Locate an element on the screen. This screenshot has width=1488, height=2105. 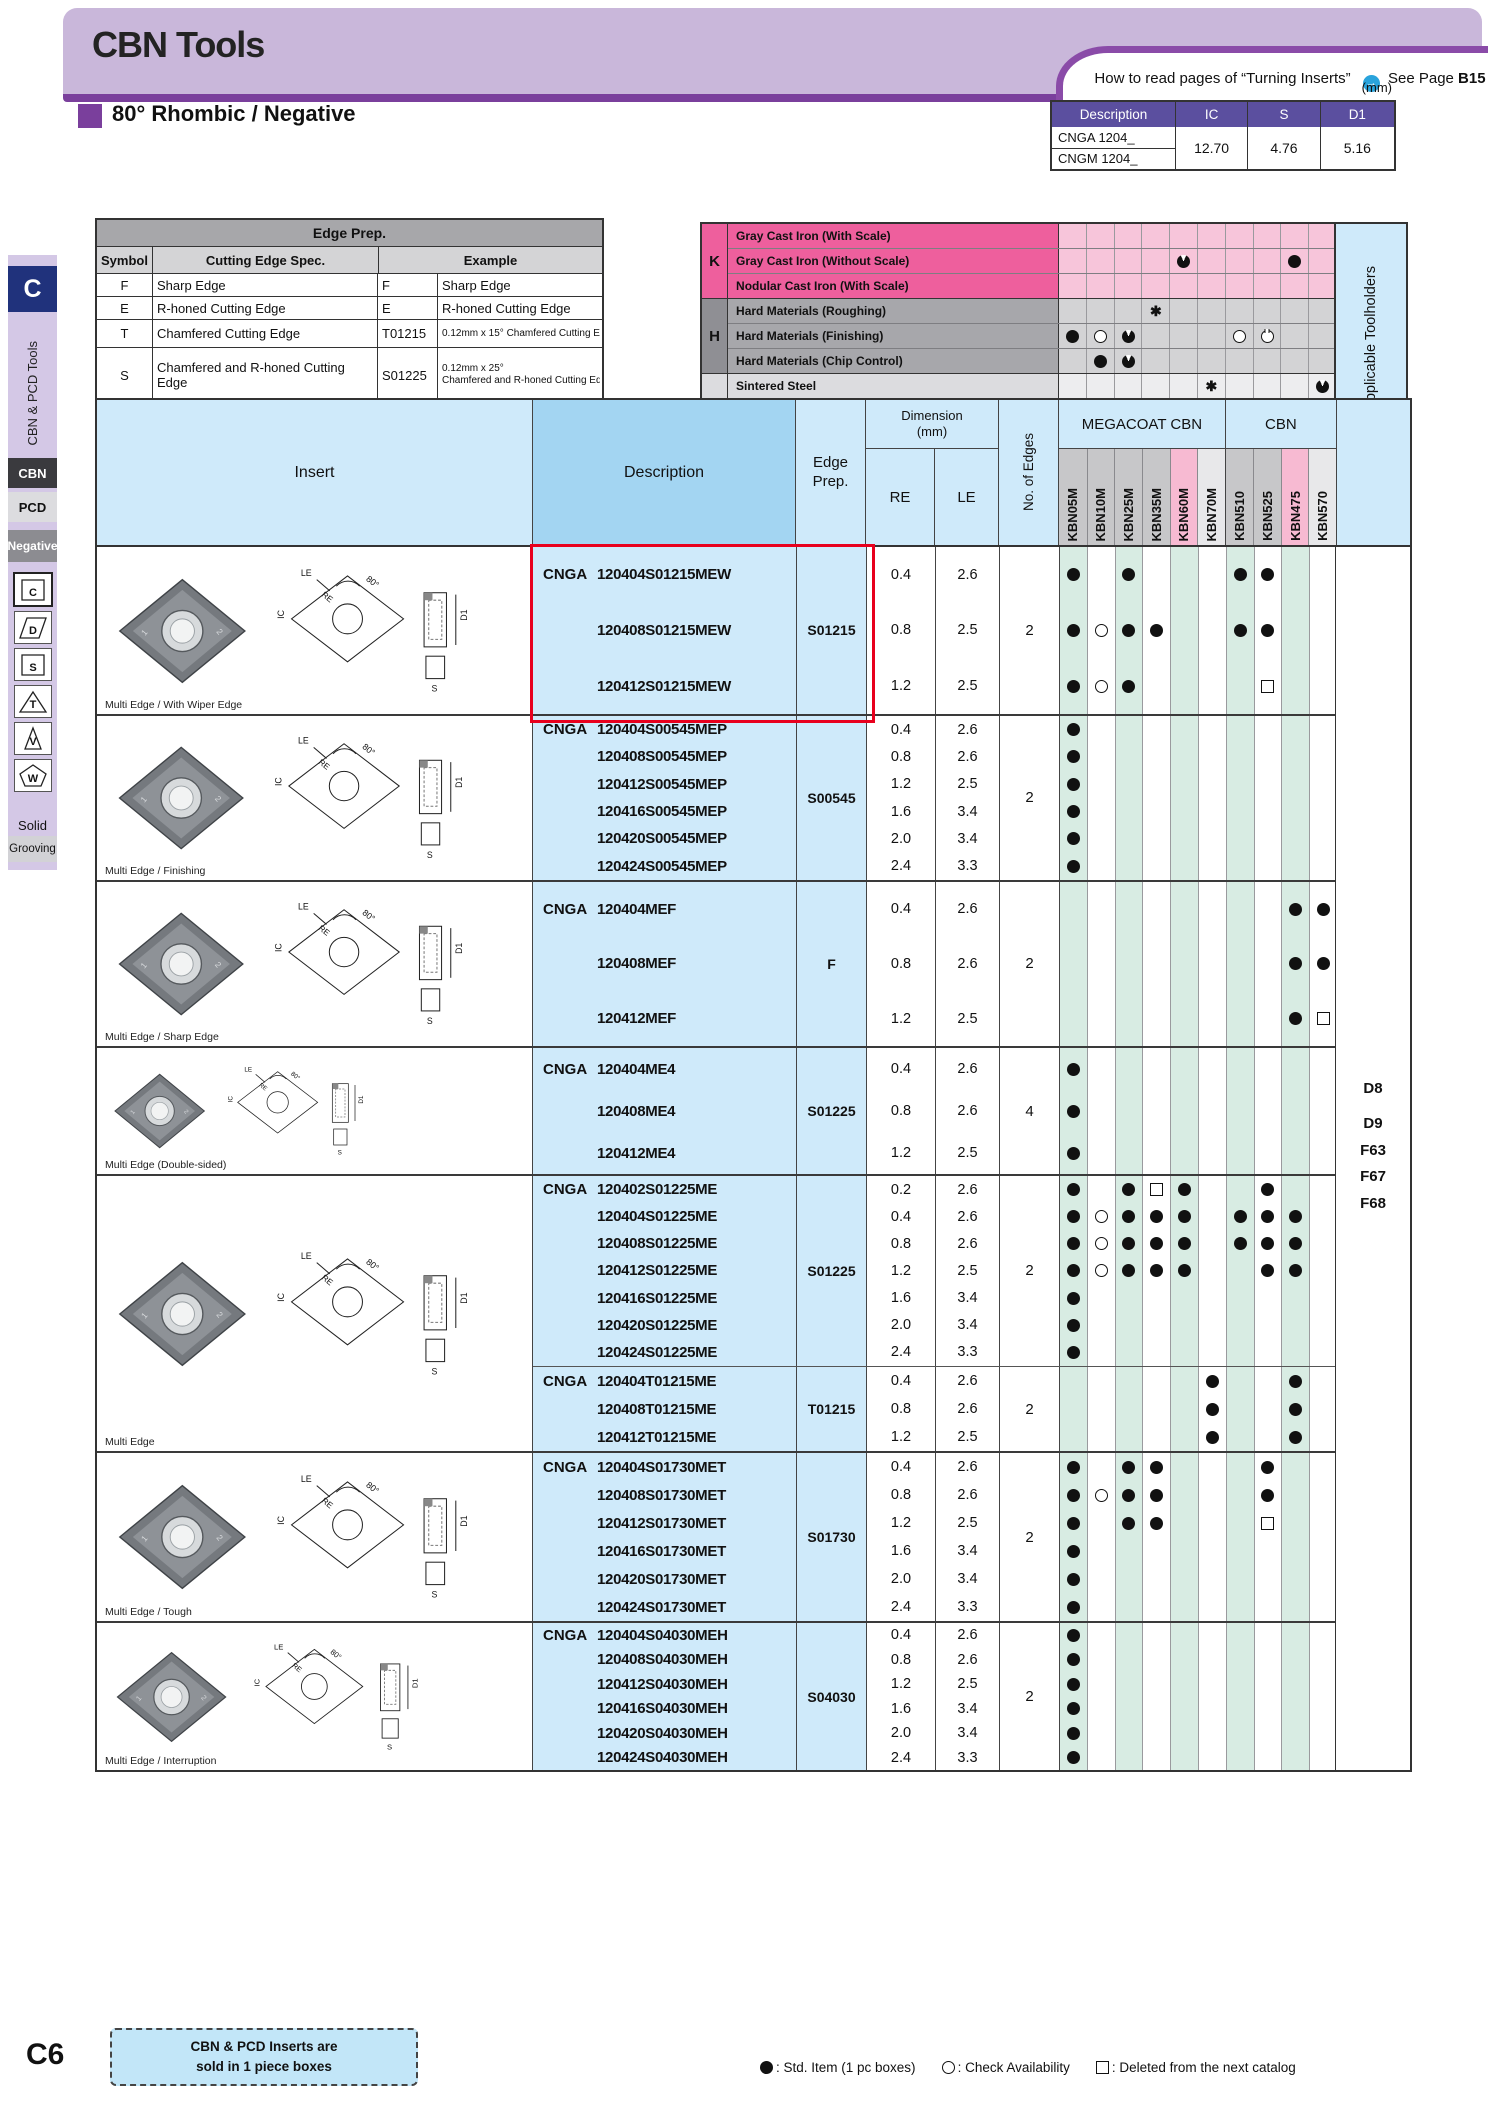
re-value: 0.8 is located at coordinates (900, 757).